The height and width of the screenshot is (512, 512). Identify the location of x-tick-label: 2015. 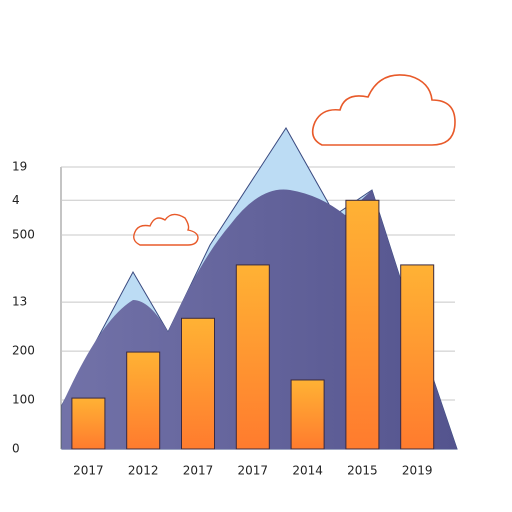
(362, 471).